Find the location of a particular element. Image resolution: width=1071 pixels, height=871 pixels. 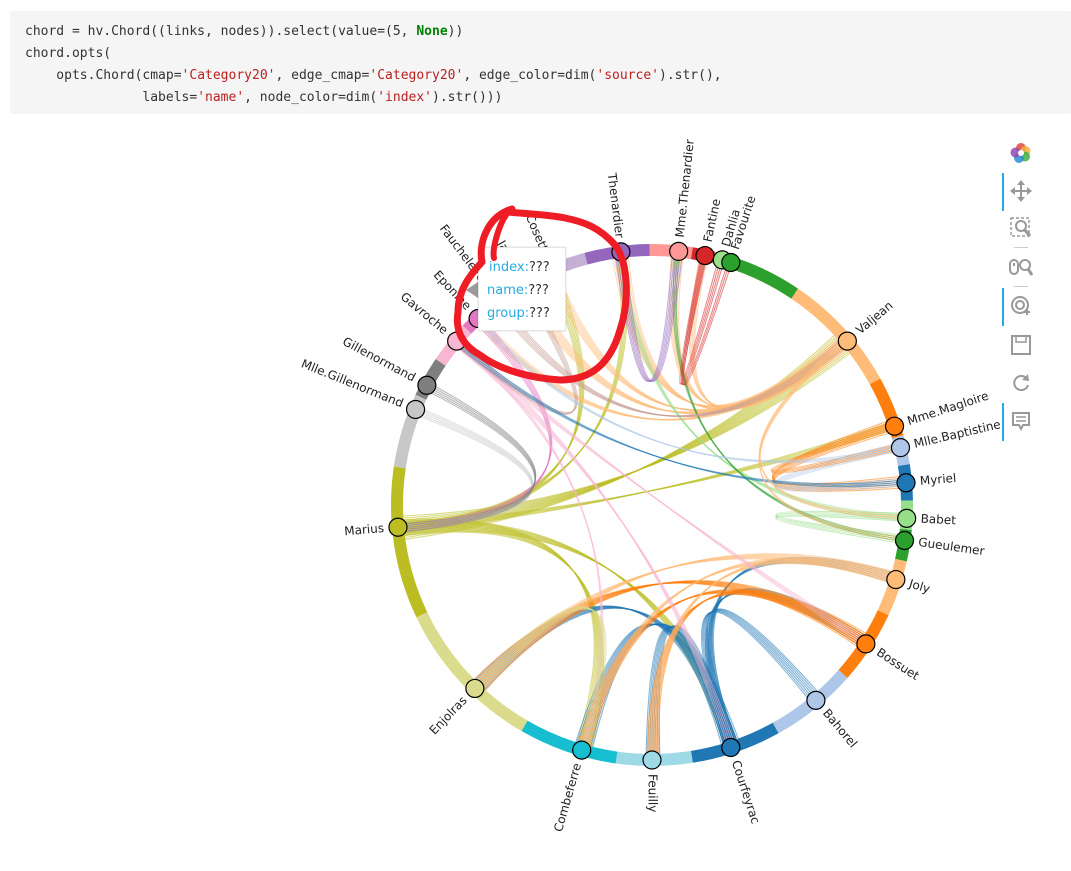

box-zoom-icon is located at coordinates (1021, 227).